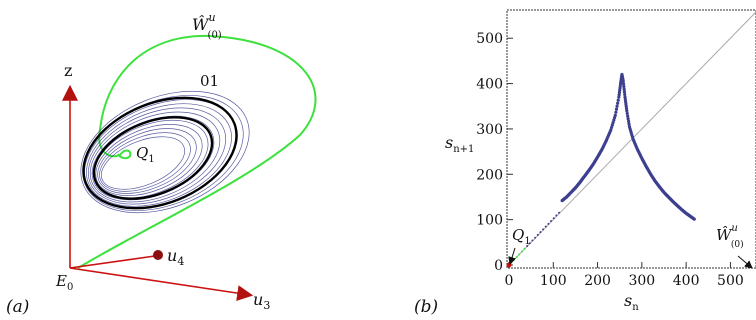 This screenshot has height=320, width=756. Describe the element at coordinates (68, 70) in the screenshot. I see `z-axis-label: z` at that location.